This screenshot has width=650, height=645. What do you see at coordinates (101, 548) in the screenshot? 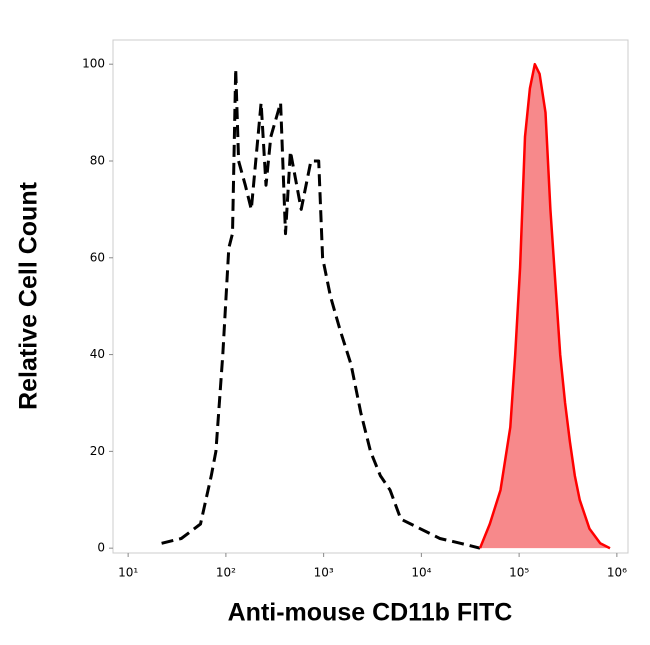
I see `y-tick-label: 0` at bounding box center [101, 548].